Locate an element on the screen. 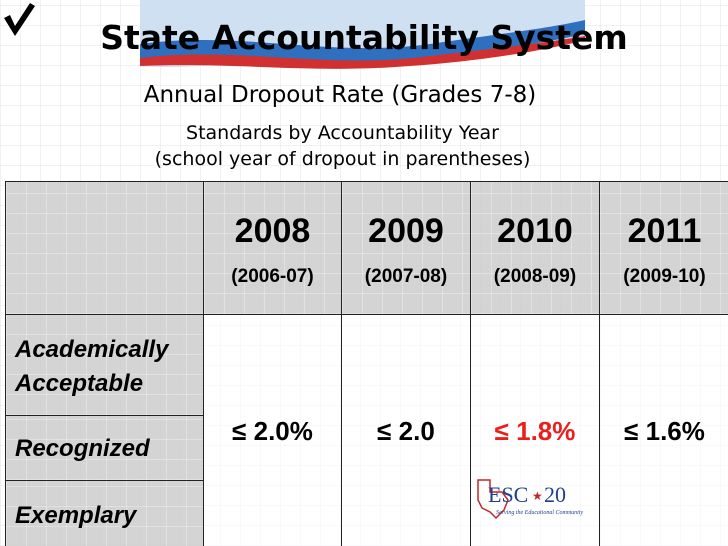  row-label-cell: Exemplary is located at coordinates (104, 513).